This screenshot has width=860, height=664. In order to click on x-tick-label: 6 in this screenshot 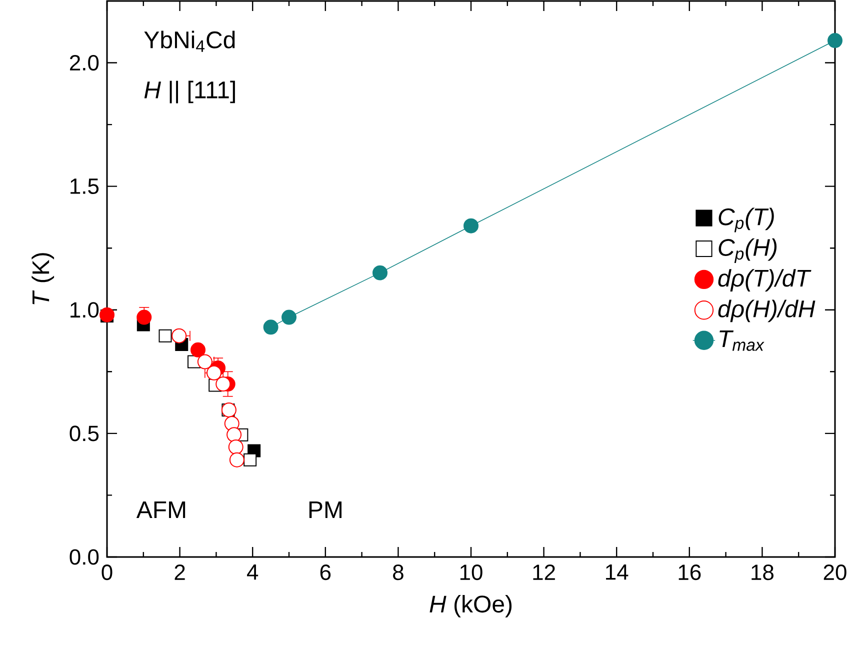, I will do `click(325, 572)`.